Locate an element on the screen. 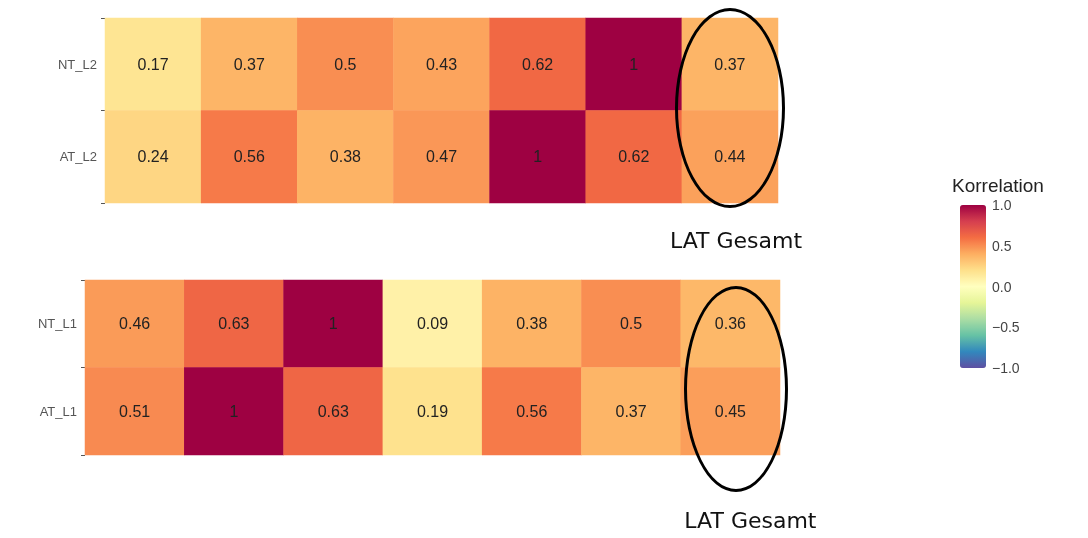  data-label: 0.19 is located at coordinates (432, 411).